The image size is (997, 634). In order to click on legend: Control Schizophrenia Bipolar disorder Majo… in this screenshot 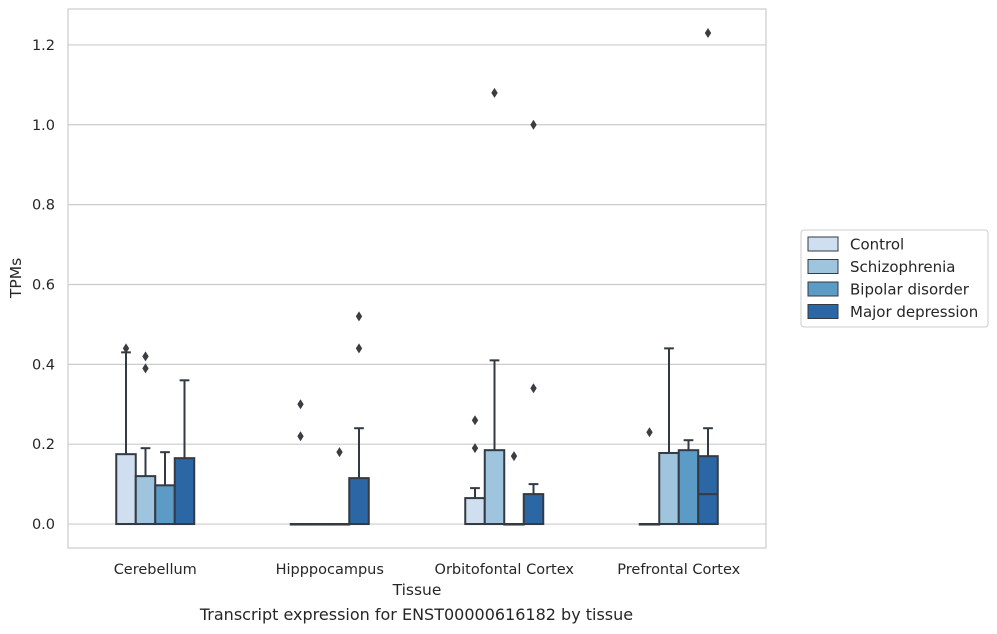, I will do `click(894, 278)`.